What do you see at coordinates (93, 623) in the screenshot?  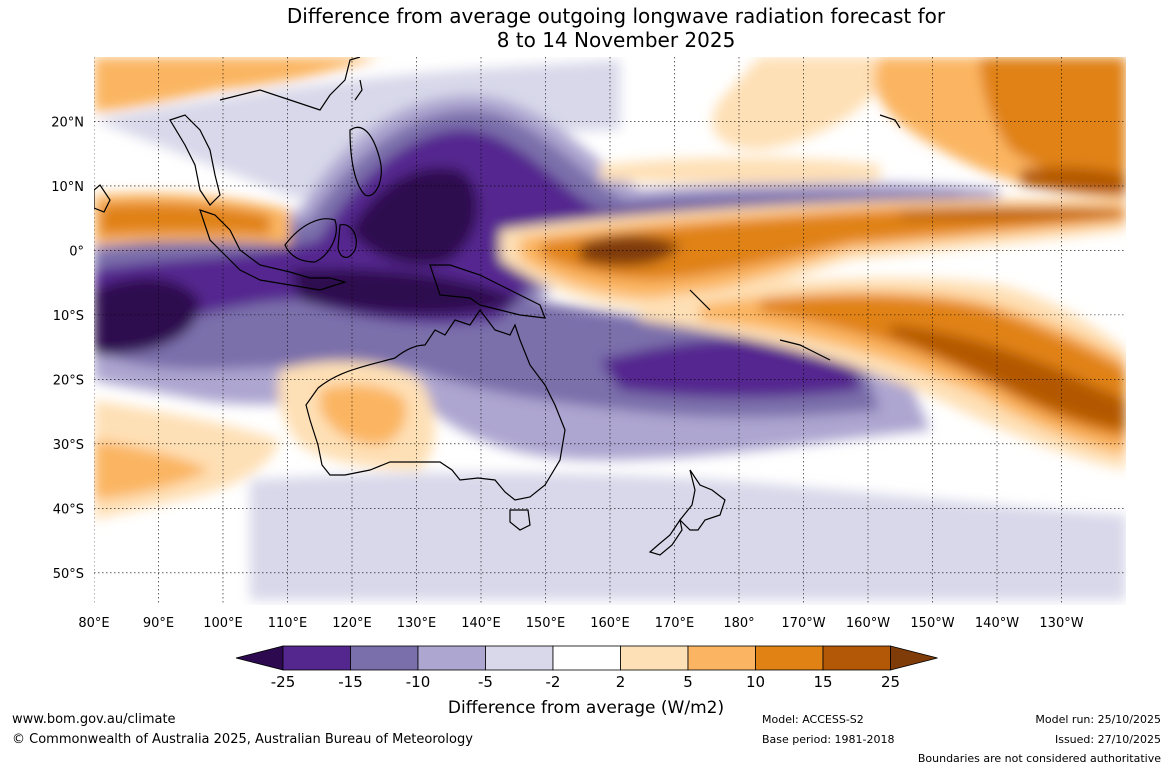 I see `longitude-label: 80°E` at bounding box center [93, 623].